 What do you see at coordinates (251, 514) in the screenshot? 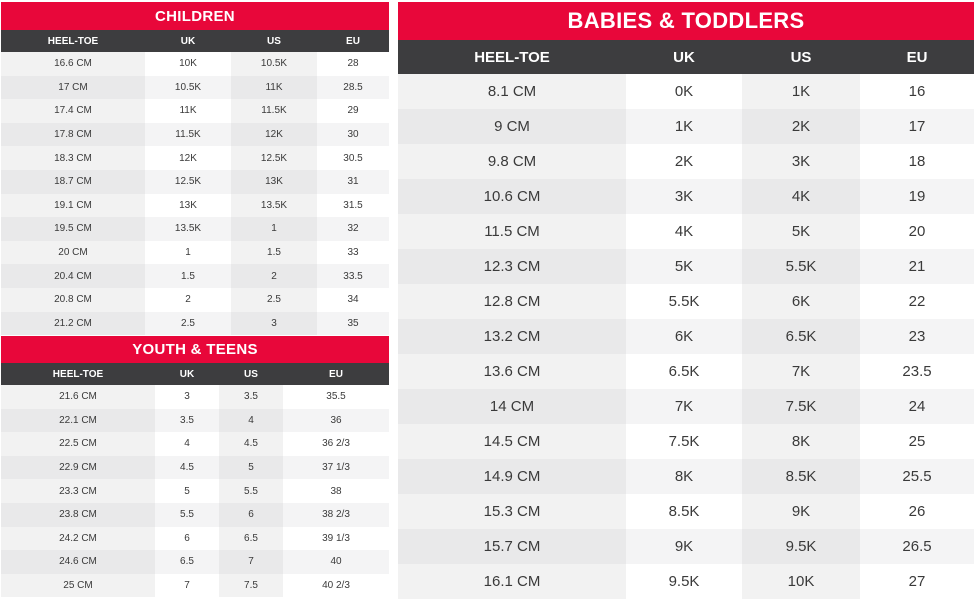
I see `cell-us: 6` at bounding box center [251, 514].